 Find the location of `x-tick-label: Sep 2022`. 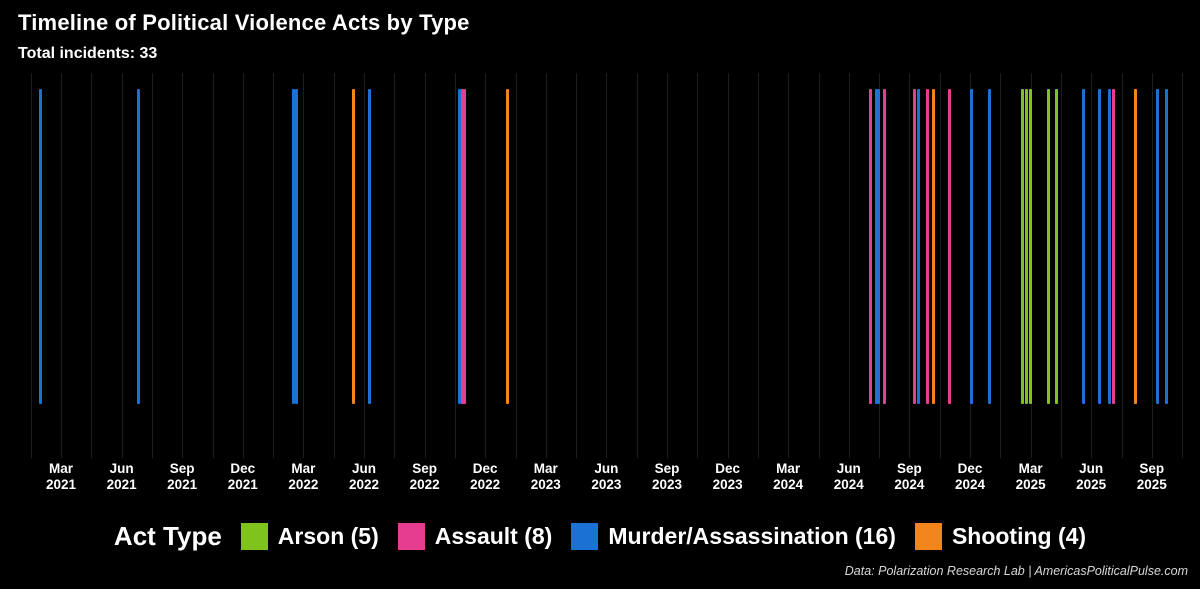

x-tick-label: Sep 2022 is located at coordinates (425, 477).